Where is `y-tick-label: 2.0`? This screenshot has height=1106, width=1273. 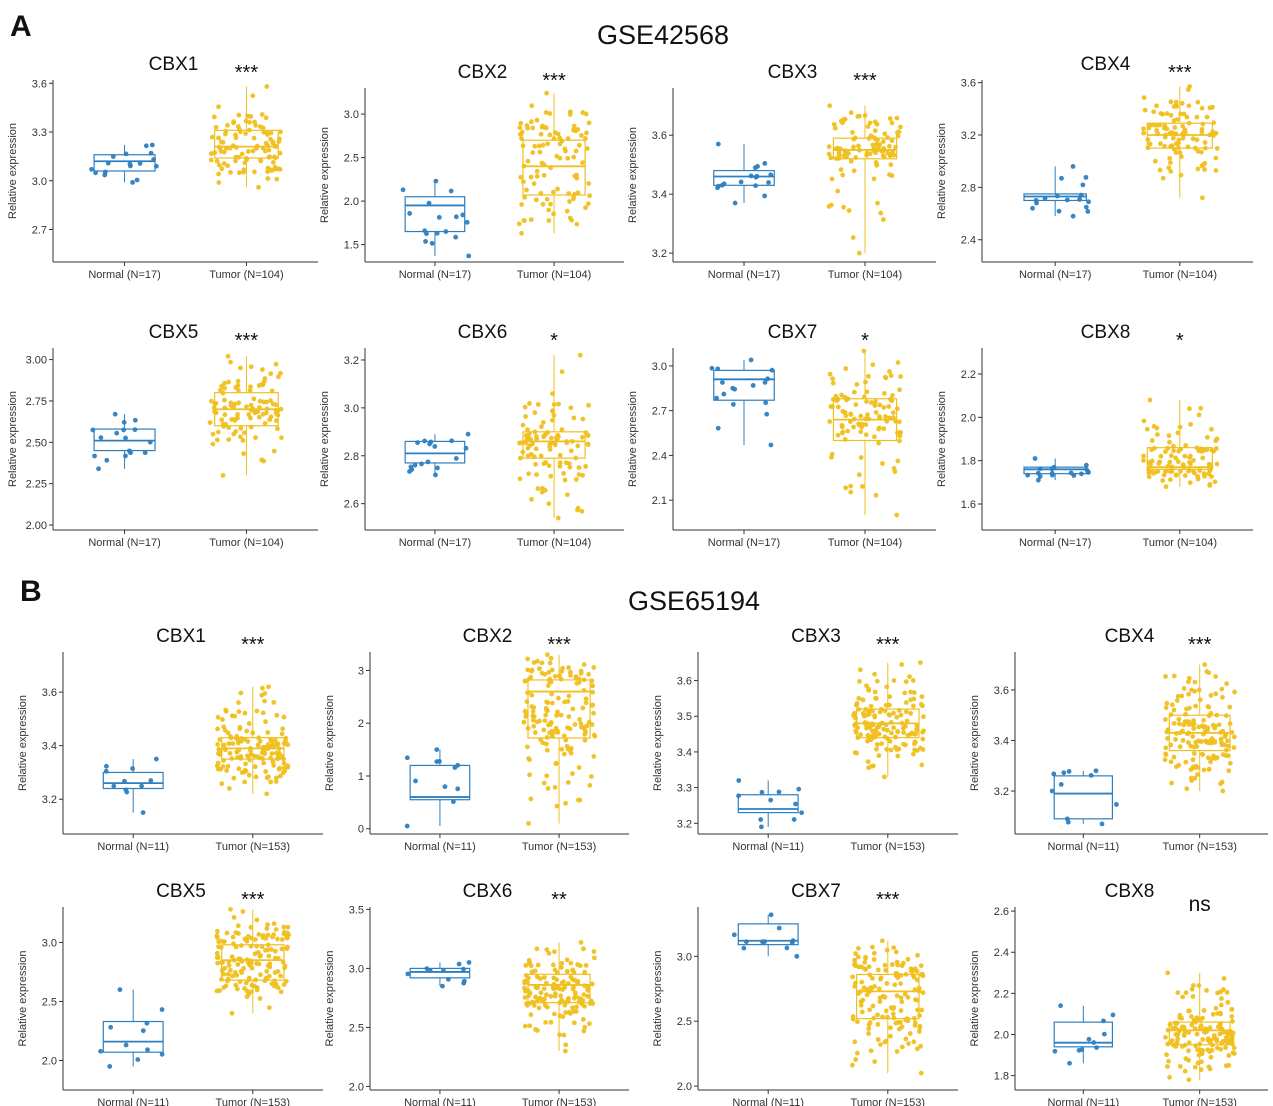
y-tick-label: 2.0 is located at coordinates (49, 1061).